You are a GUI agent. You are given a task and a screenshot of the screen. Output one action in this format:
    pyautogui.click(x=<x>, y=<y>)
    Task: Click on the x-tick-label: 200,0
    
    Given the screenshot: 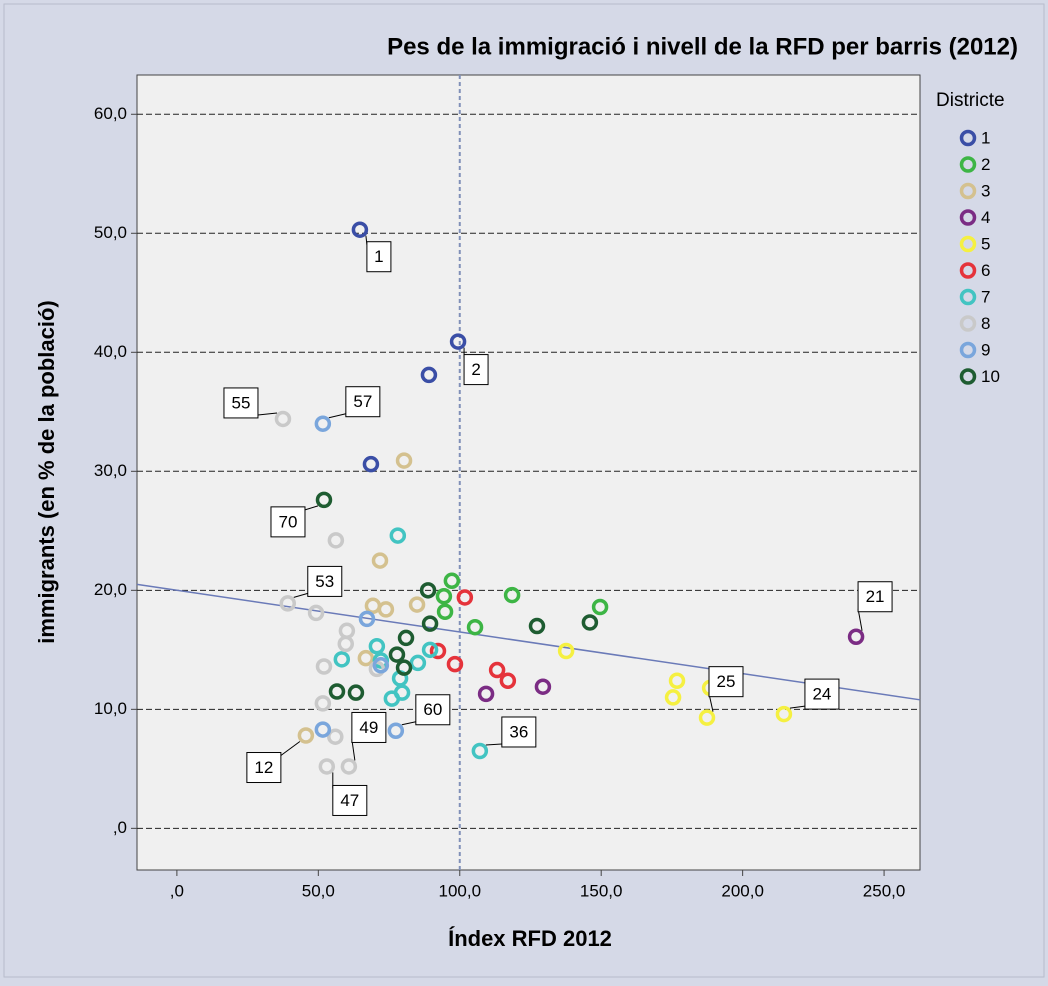 What is the action you would take?
    pyautogui.click(x=742, y=890)
    